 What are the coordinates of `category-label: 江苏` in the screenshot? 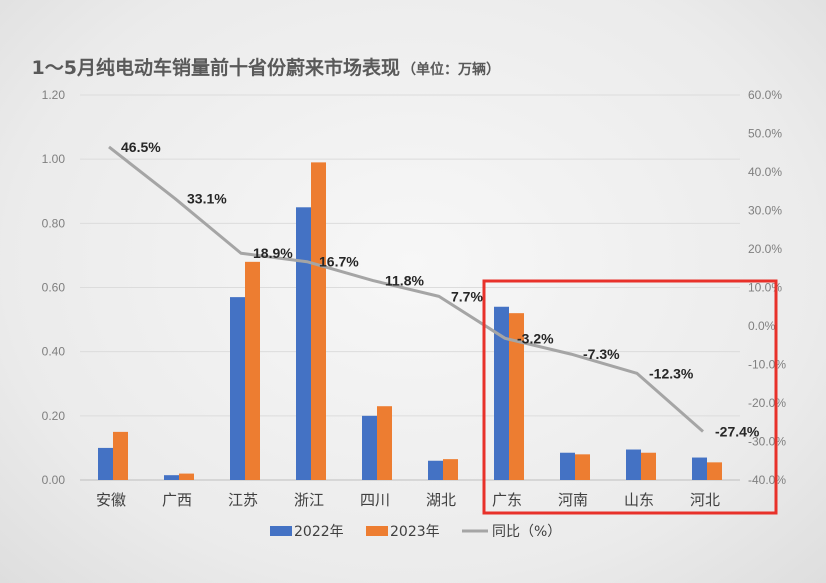 It's located at (243, 500).